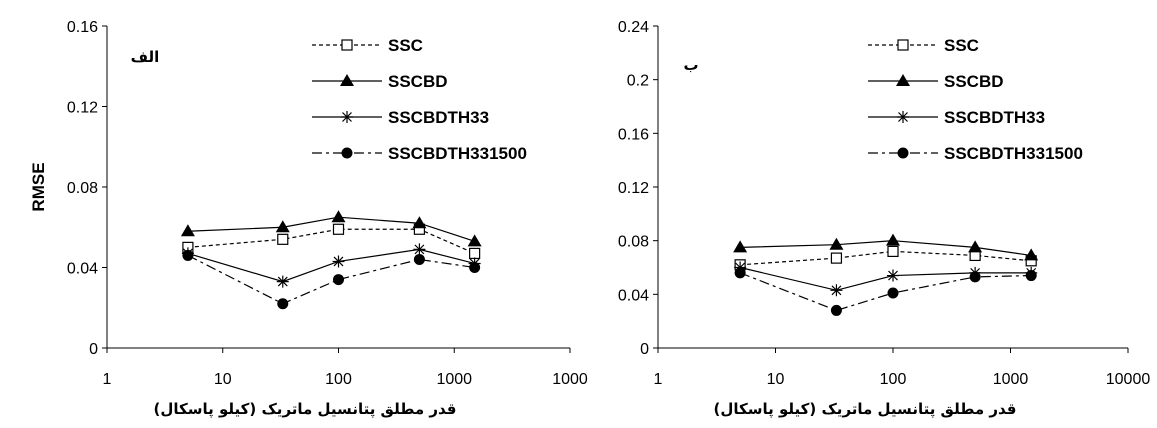  Describe the element at coordinates (331, 241) in the screenshot. I see `left-series-line-ssc` at that location.